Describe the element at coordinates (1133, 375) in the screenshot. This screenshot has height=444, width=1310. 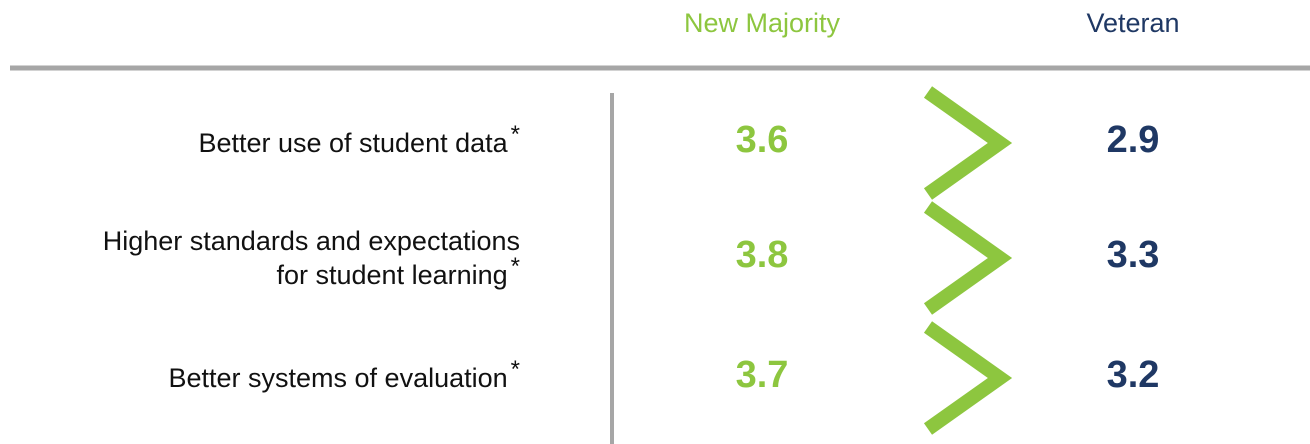
I see `veteran-value: 3.2` at that location.